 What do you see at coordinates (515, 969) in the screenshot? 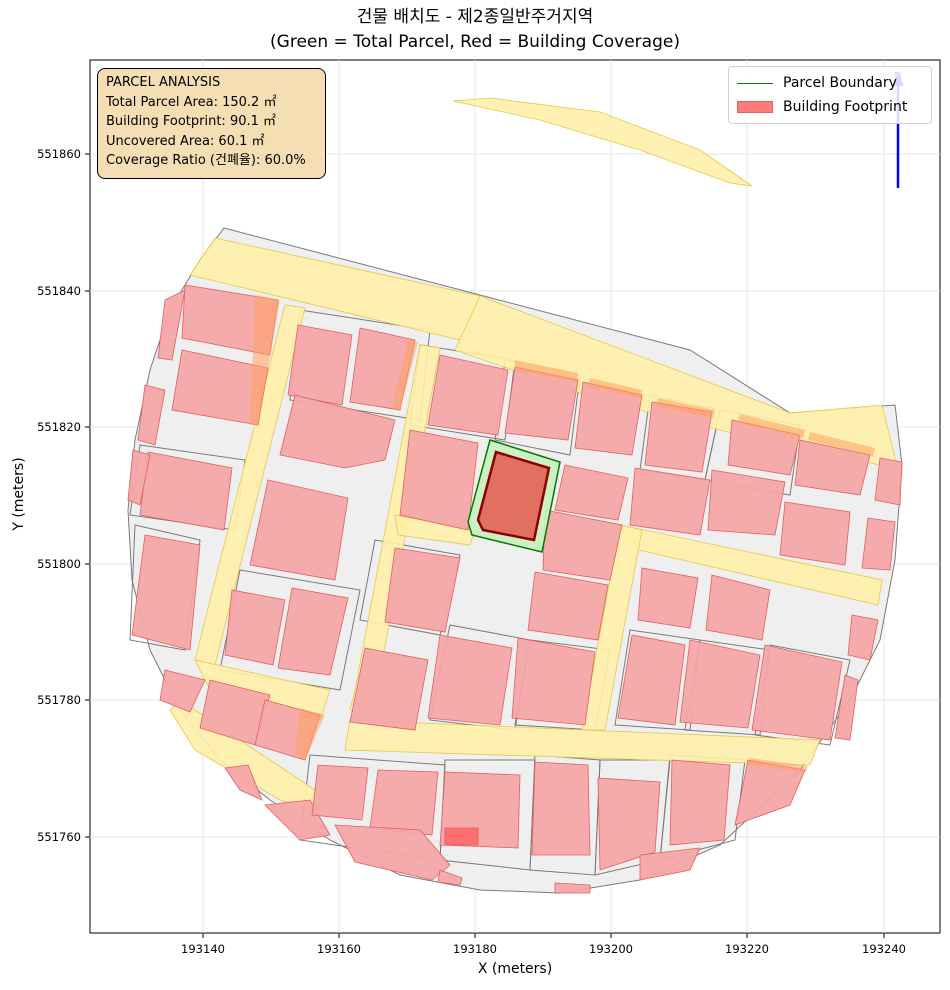
I see `x-axis-label: X (meters)` at bounding box center [515, 969].